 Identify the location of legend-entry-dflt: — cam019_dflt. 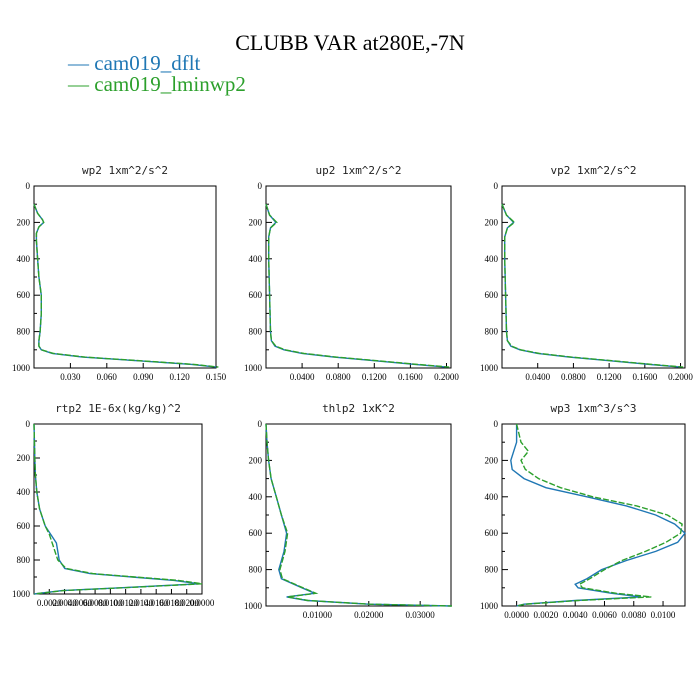
(134, 63).